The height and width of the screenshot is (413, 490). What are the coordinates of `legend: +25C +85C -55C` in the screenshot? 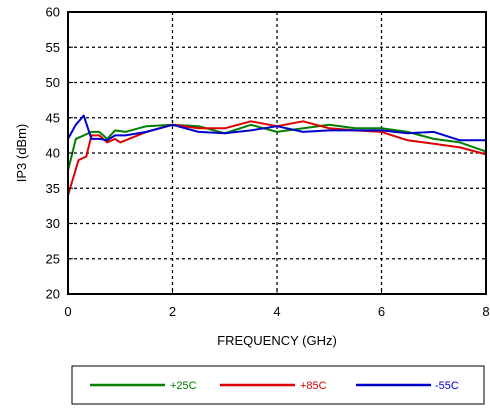 It's located at (274, 386).